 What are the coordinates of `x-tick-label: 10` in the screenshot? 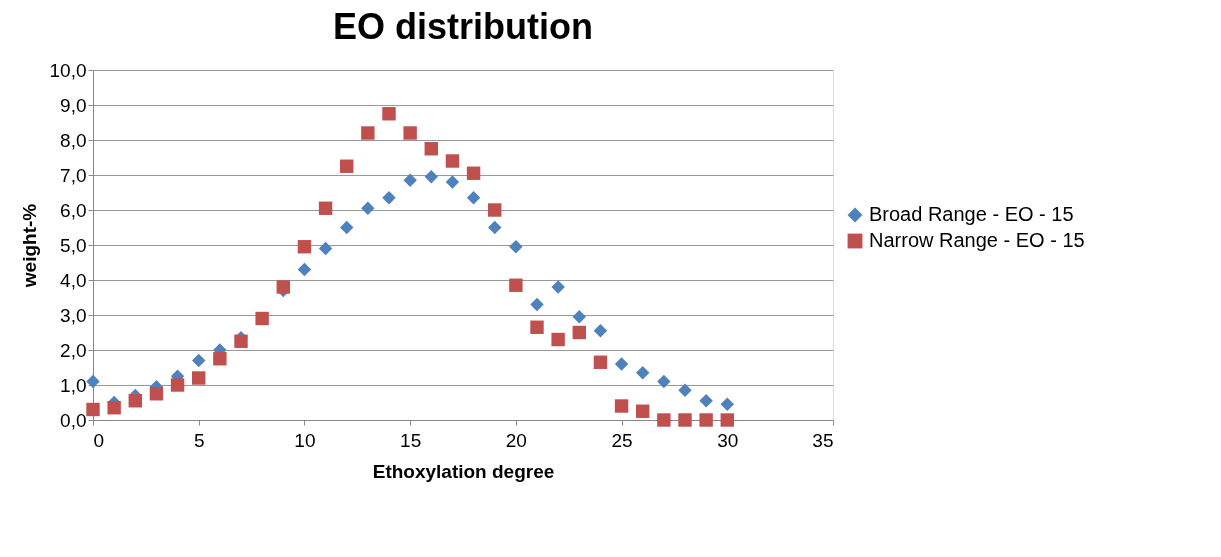 It's located at (305, 440).